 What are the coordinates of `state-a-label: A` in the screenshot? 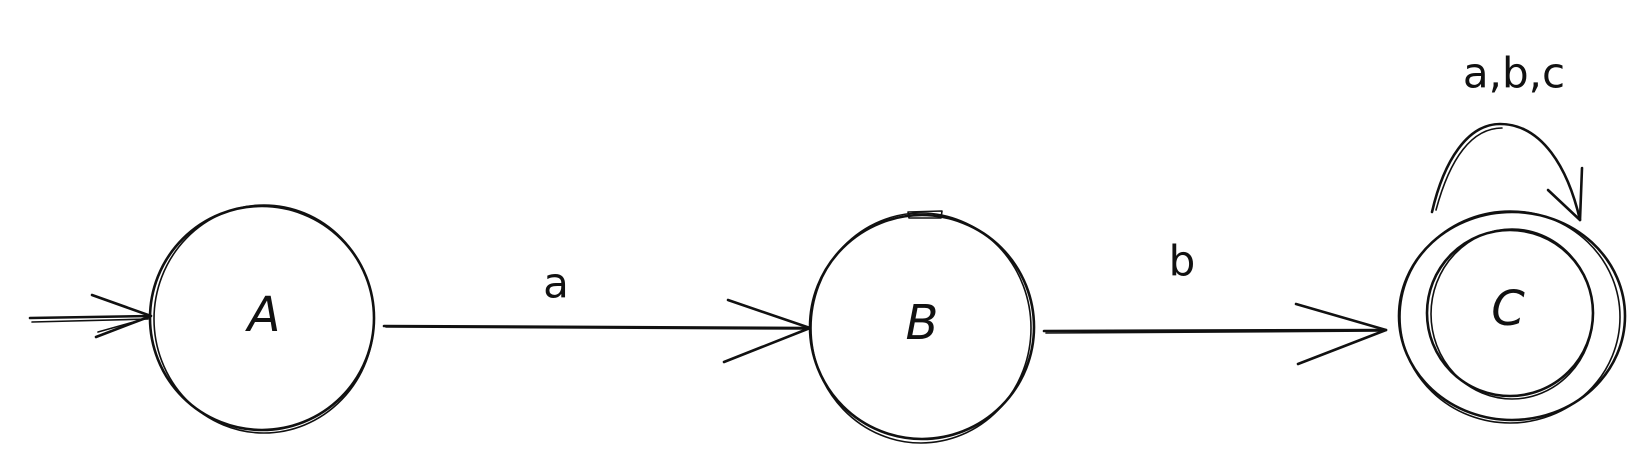 It's located at (263, 315).